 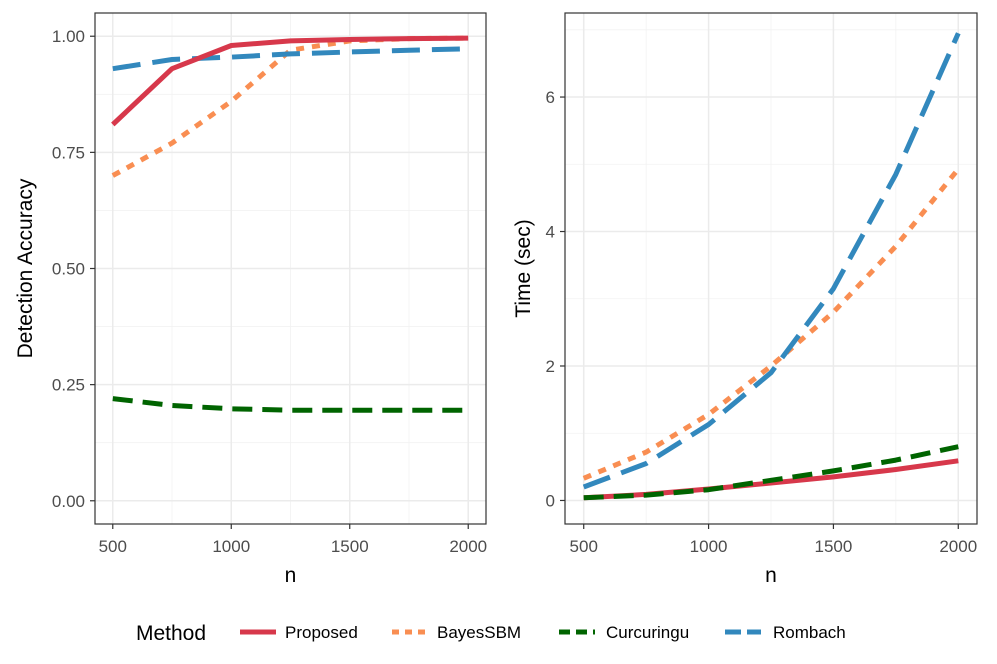 I want to click on series-line-rombach, so click(x=290, y=59).